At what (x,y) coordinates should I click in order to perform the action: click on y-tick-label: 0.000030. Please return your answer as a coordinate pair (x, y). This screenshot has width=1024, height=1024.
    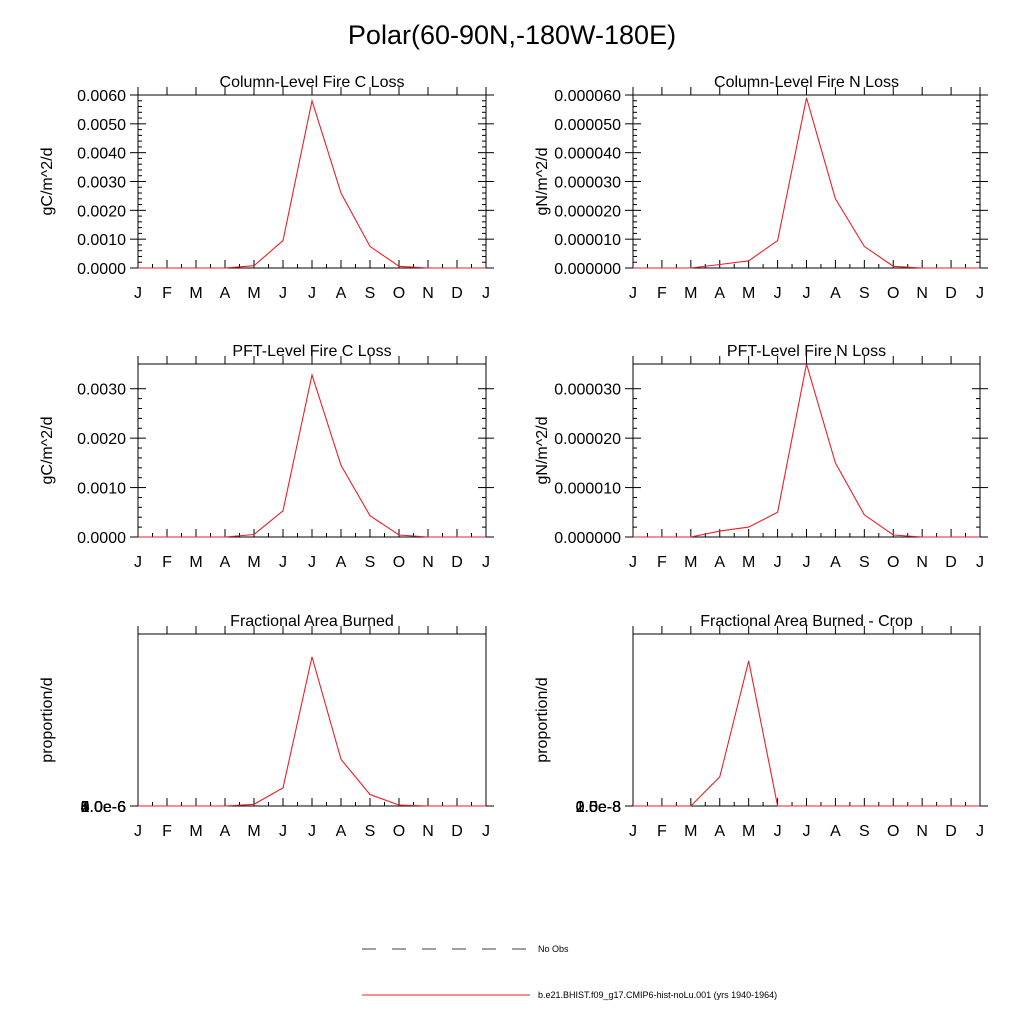
    Looking at the image, I should click on (587, 390).